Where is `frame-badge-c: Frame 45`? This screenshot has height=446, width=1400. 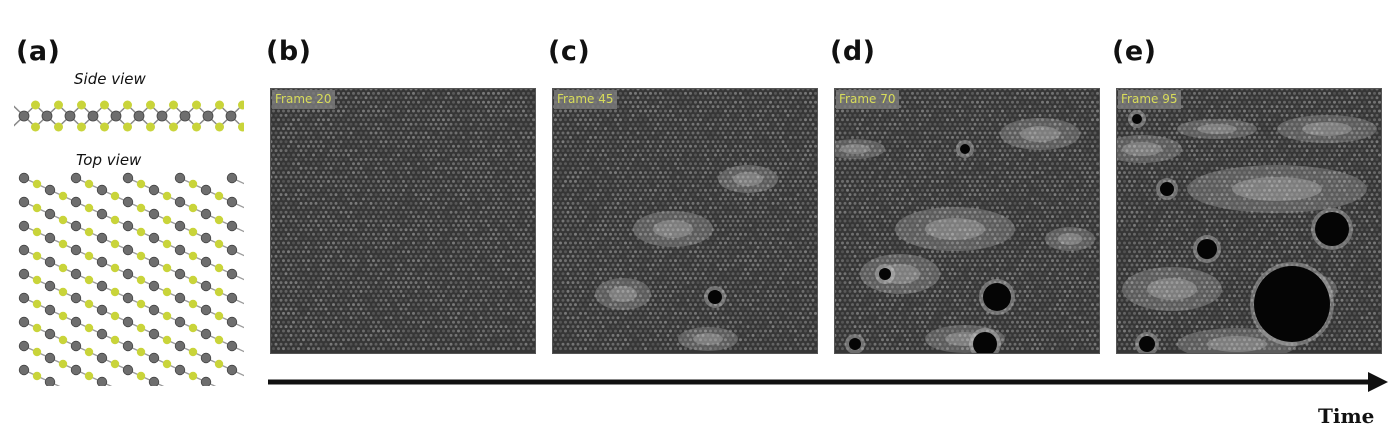
frame-badge-c: Frame 45 is located at coordinates (586, 99).